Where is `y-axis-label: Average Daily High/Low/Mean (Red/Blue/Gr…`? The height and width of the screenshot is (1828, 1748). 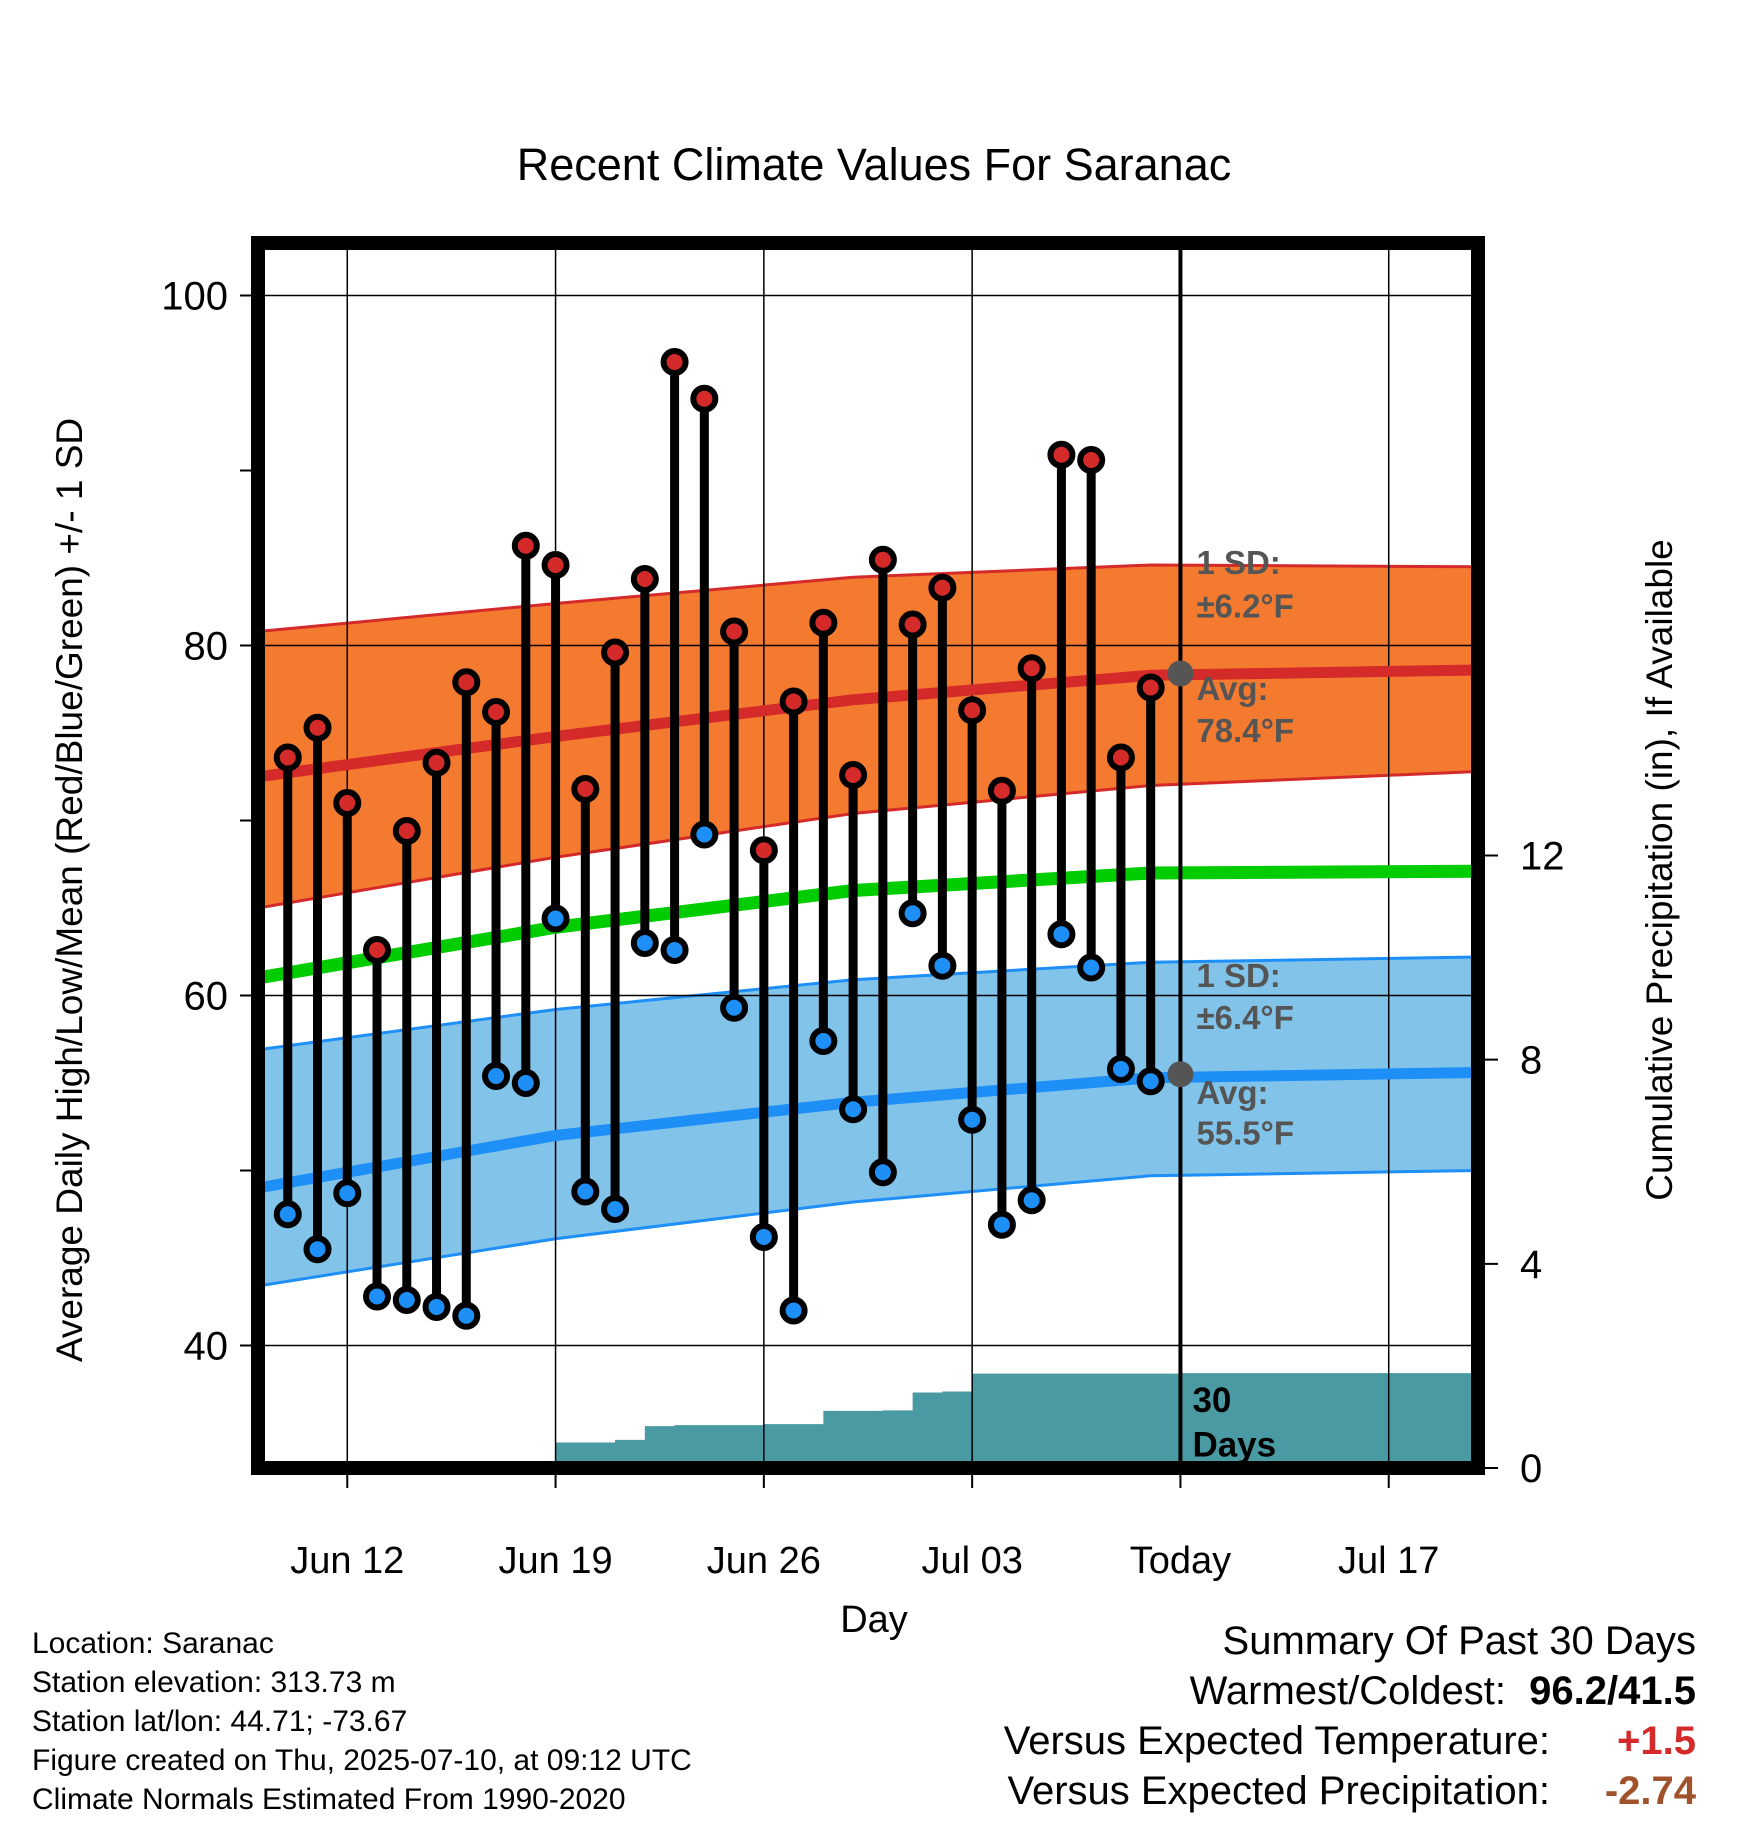 y-axis-label: Average Daily High/Low/Mean (Red/Blue/Gr… is located at coordinates (69, 890).